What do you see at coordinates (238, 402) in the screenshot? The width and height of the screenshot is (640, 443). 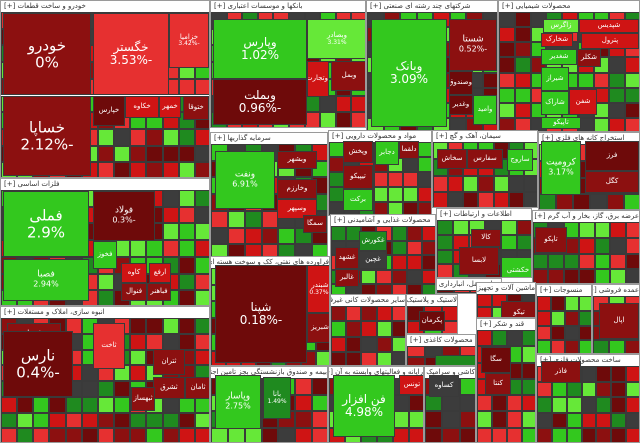 I see `stock-tile: وپاسار 2.75%` at bounding box center [238, 402].